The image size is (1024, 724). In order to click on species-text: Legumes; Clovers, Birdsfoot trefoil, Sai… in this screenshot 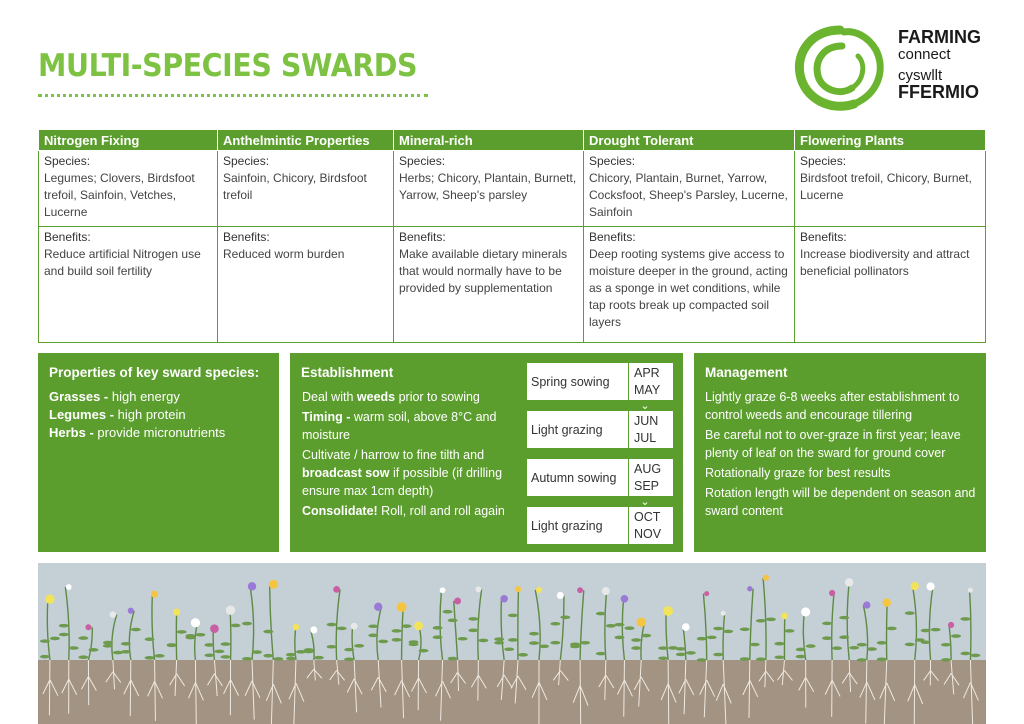, I will do `click(119, 195)`.